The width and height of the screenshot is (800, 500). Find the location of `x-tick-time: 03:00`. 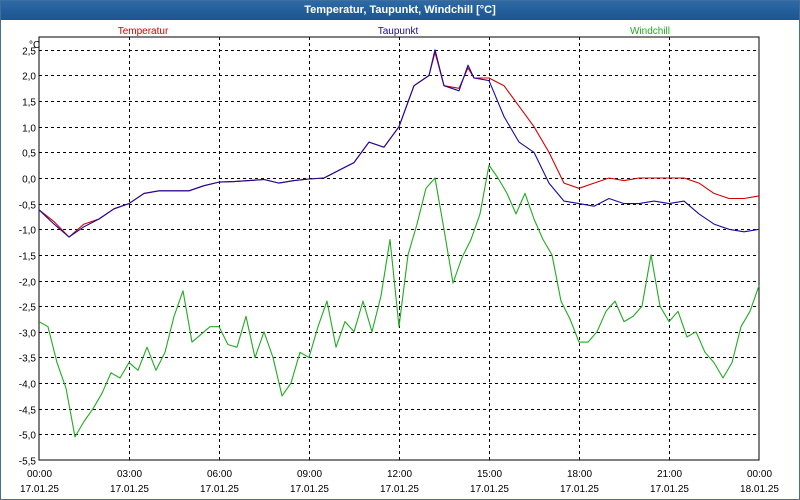

x-tick-time: 03:00 is located at coordinates (129, 474).